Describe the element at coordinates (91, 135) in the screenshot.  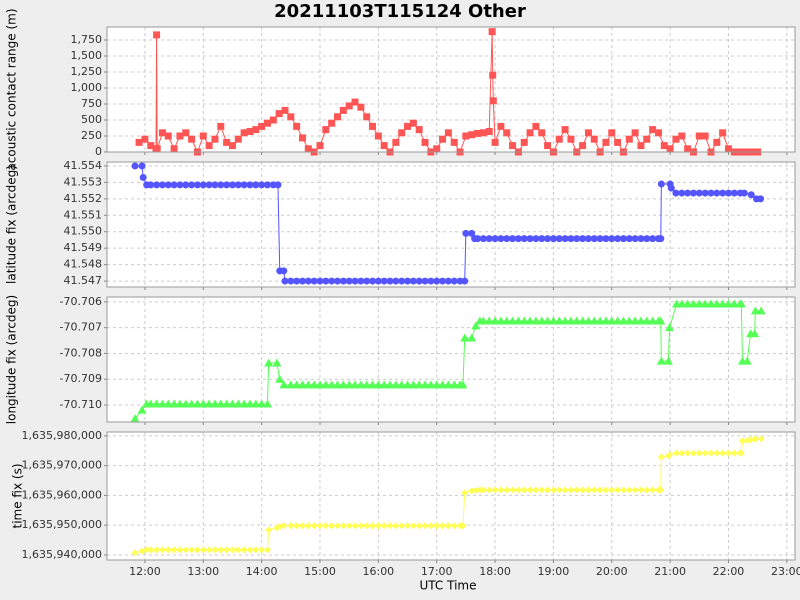
I see `y-tick-label: 250` at that location.